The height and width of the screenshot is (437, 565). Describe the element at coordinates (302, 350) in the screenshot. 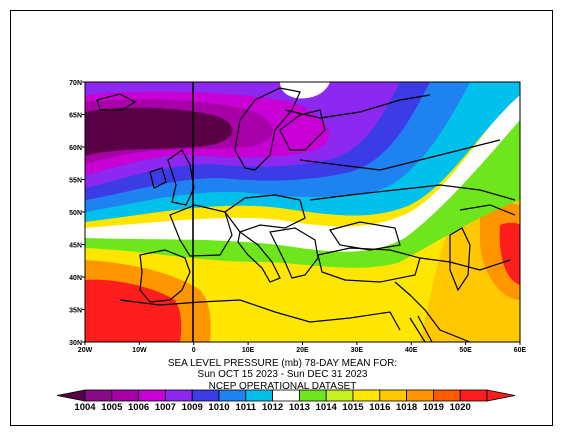

I see `lon-label: 20E` at that location.